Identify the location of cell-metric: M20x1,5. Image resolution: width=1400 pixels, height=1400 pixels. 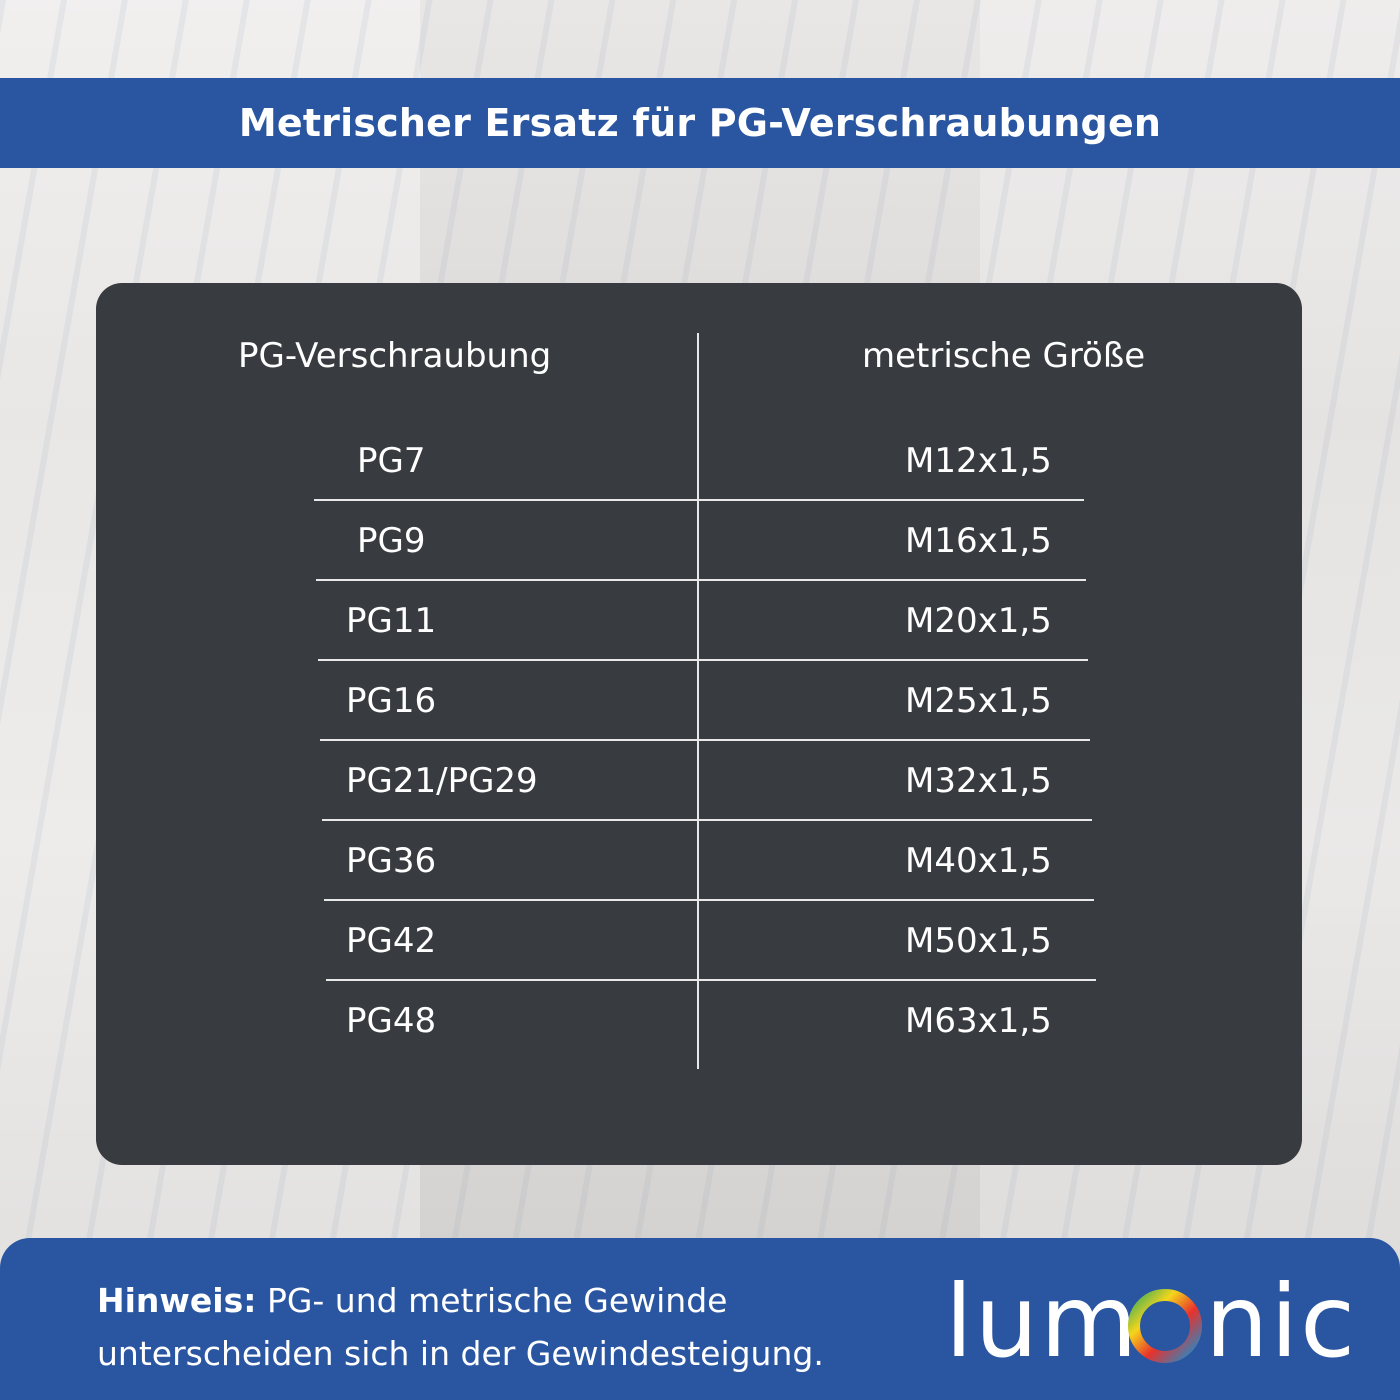
(978, 621).